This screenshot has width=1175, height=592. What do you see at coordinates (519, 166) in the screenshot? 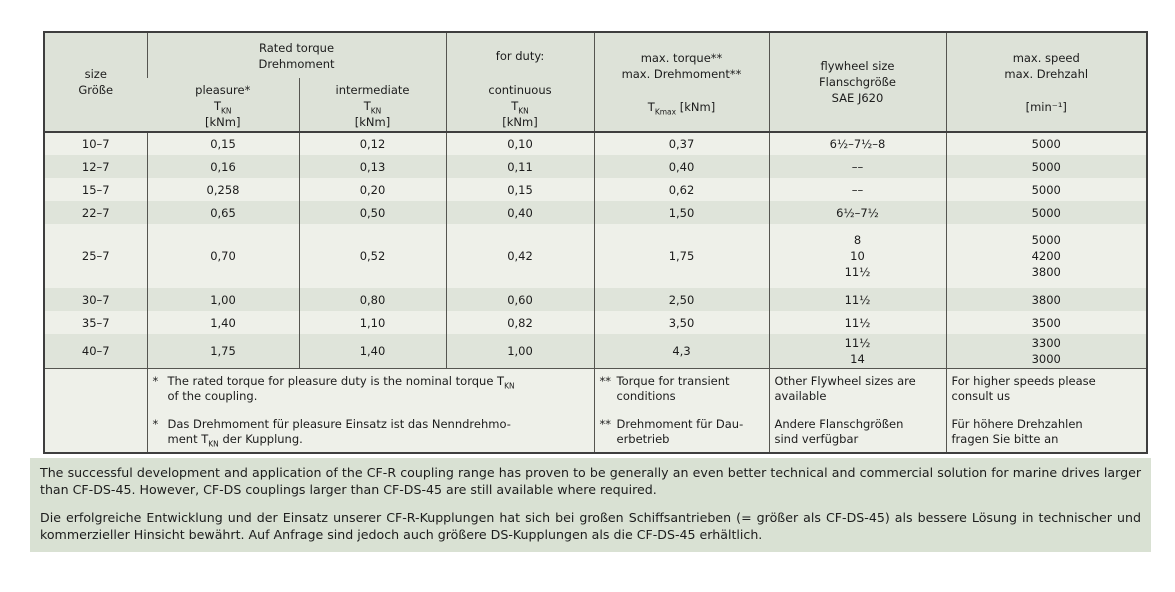
I see `cell-continuous: 0,11` at bounding box center [519, 166].